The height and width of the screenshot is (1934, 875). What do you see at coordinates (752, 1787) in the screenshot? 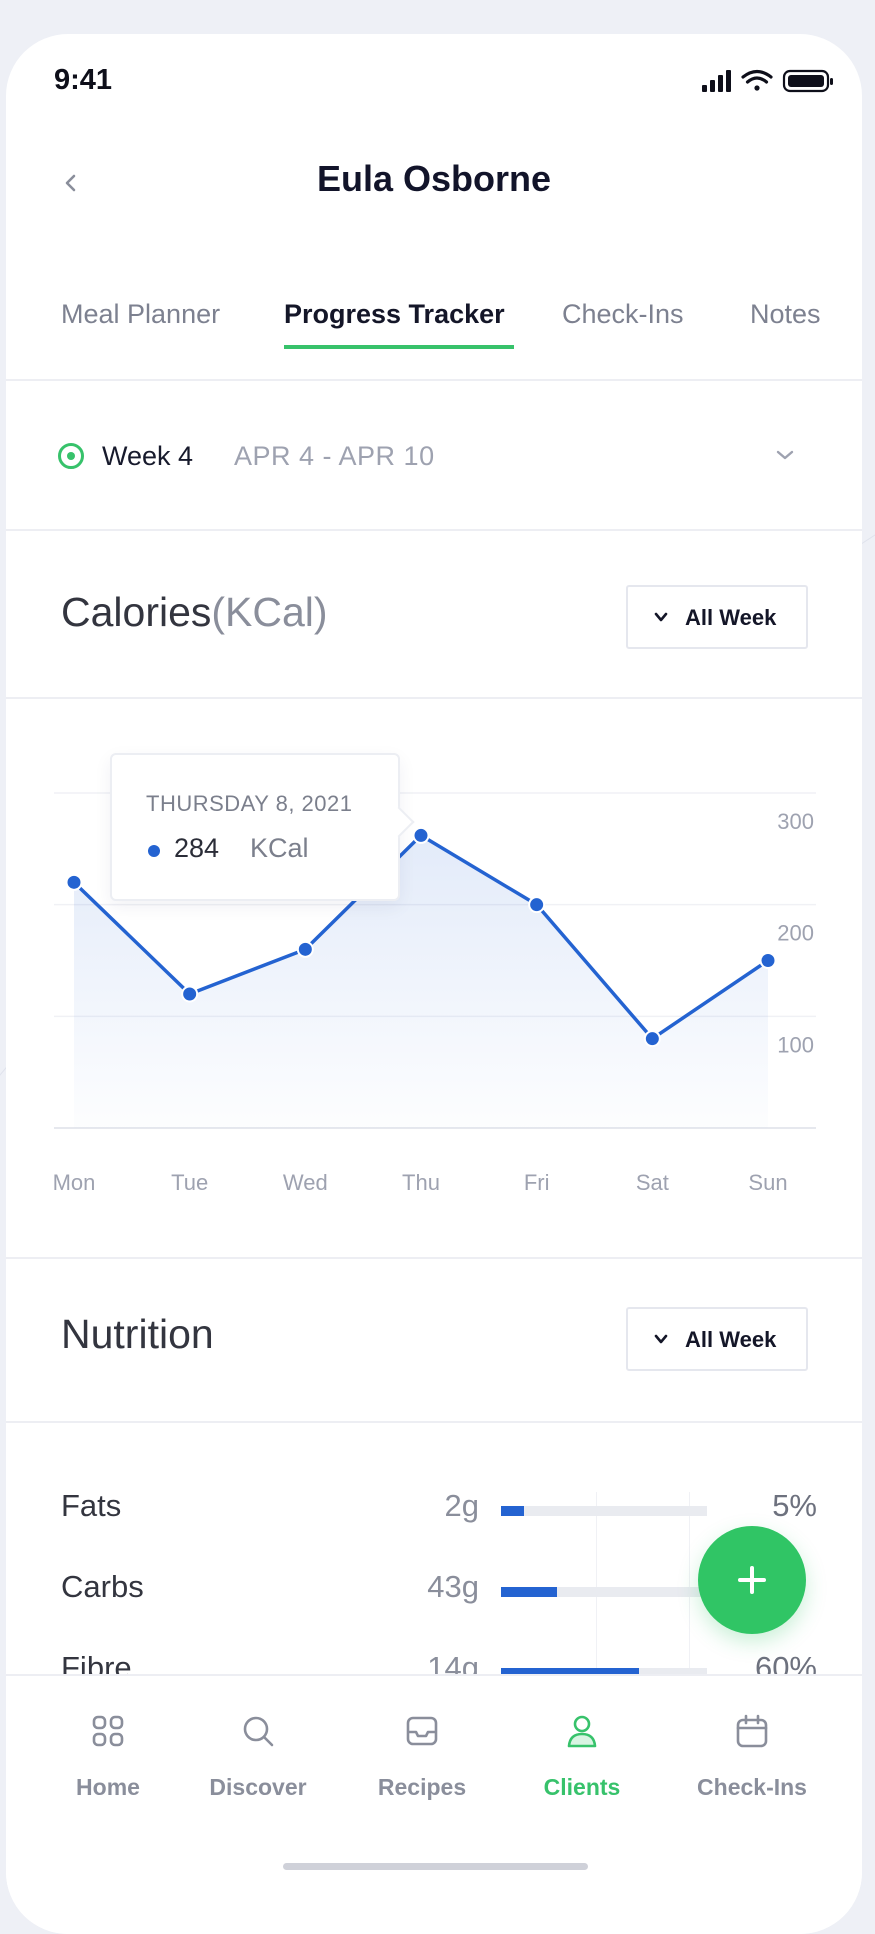
I see `nav-label: Check-Ins` at bounding box center [752, 1787].